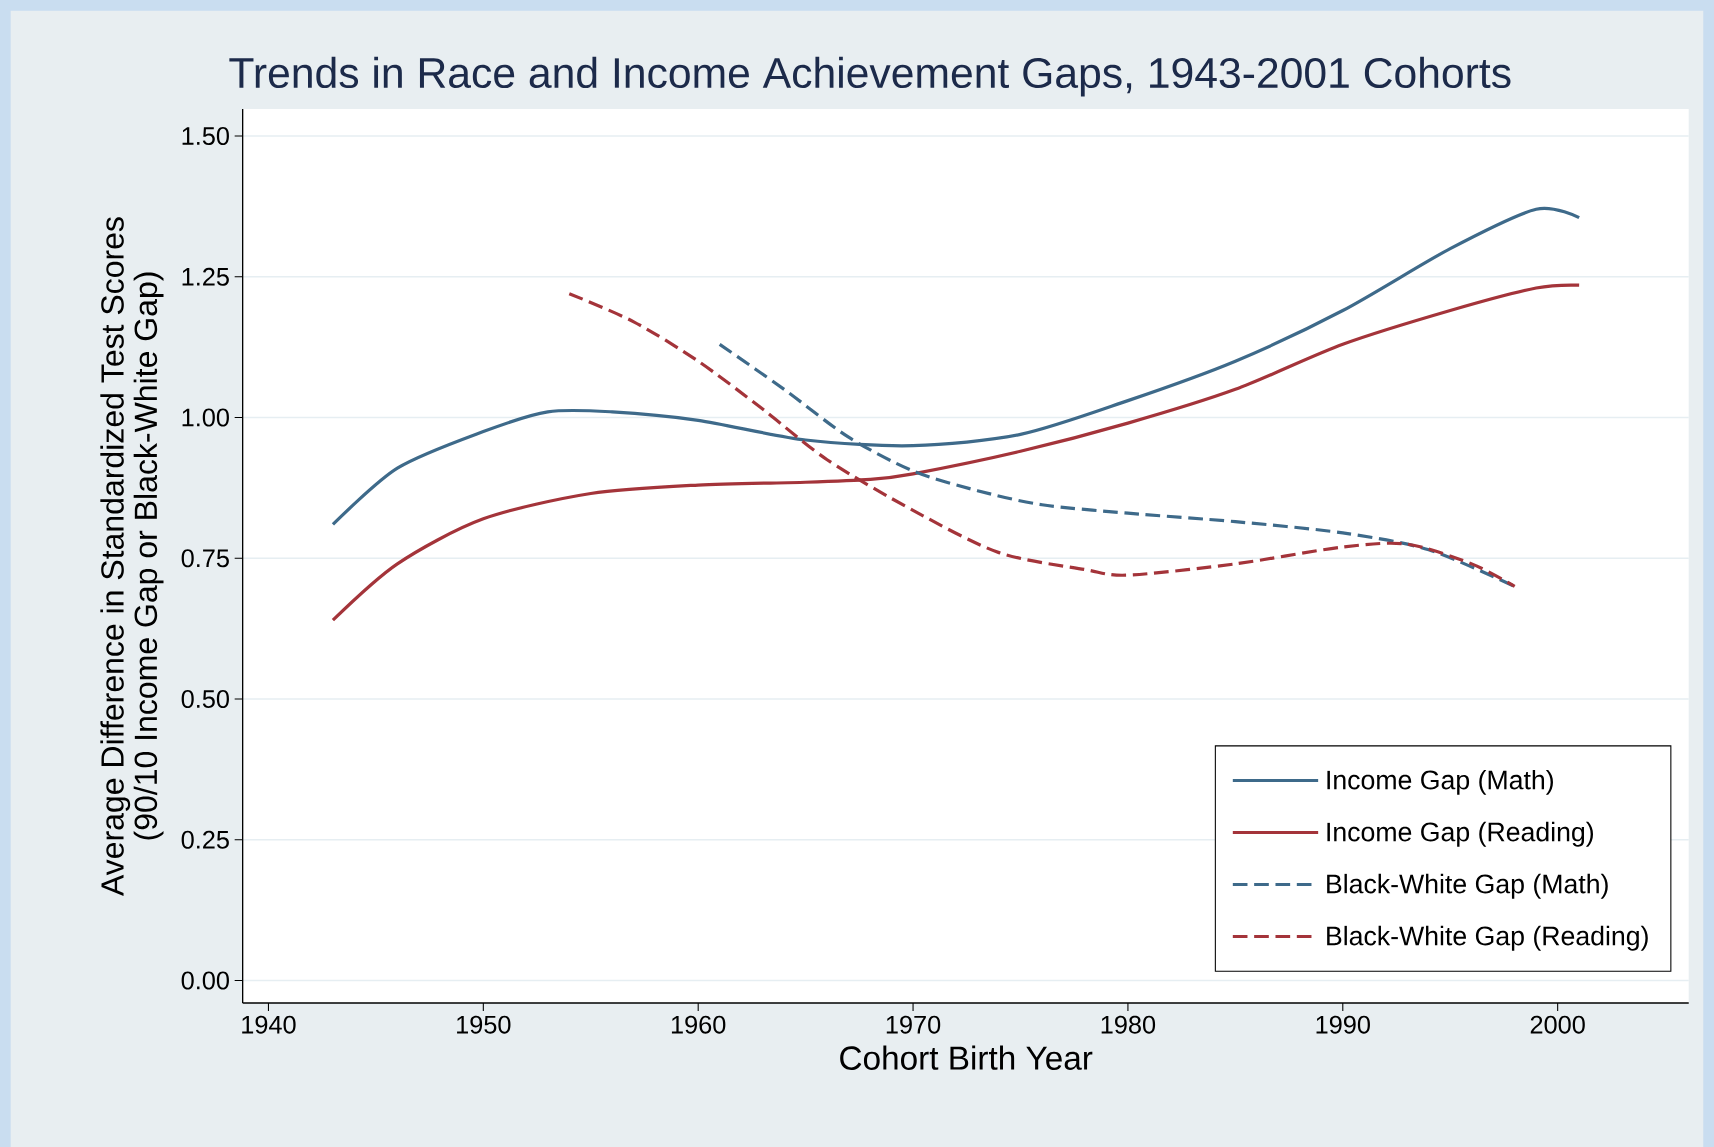  Describe the element at coordinates (148, 556) in the screenshot. I see `text: (90/10 Income Gap or Black-White Gap)` at that location.